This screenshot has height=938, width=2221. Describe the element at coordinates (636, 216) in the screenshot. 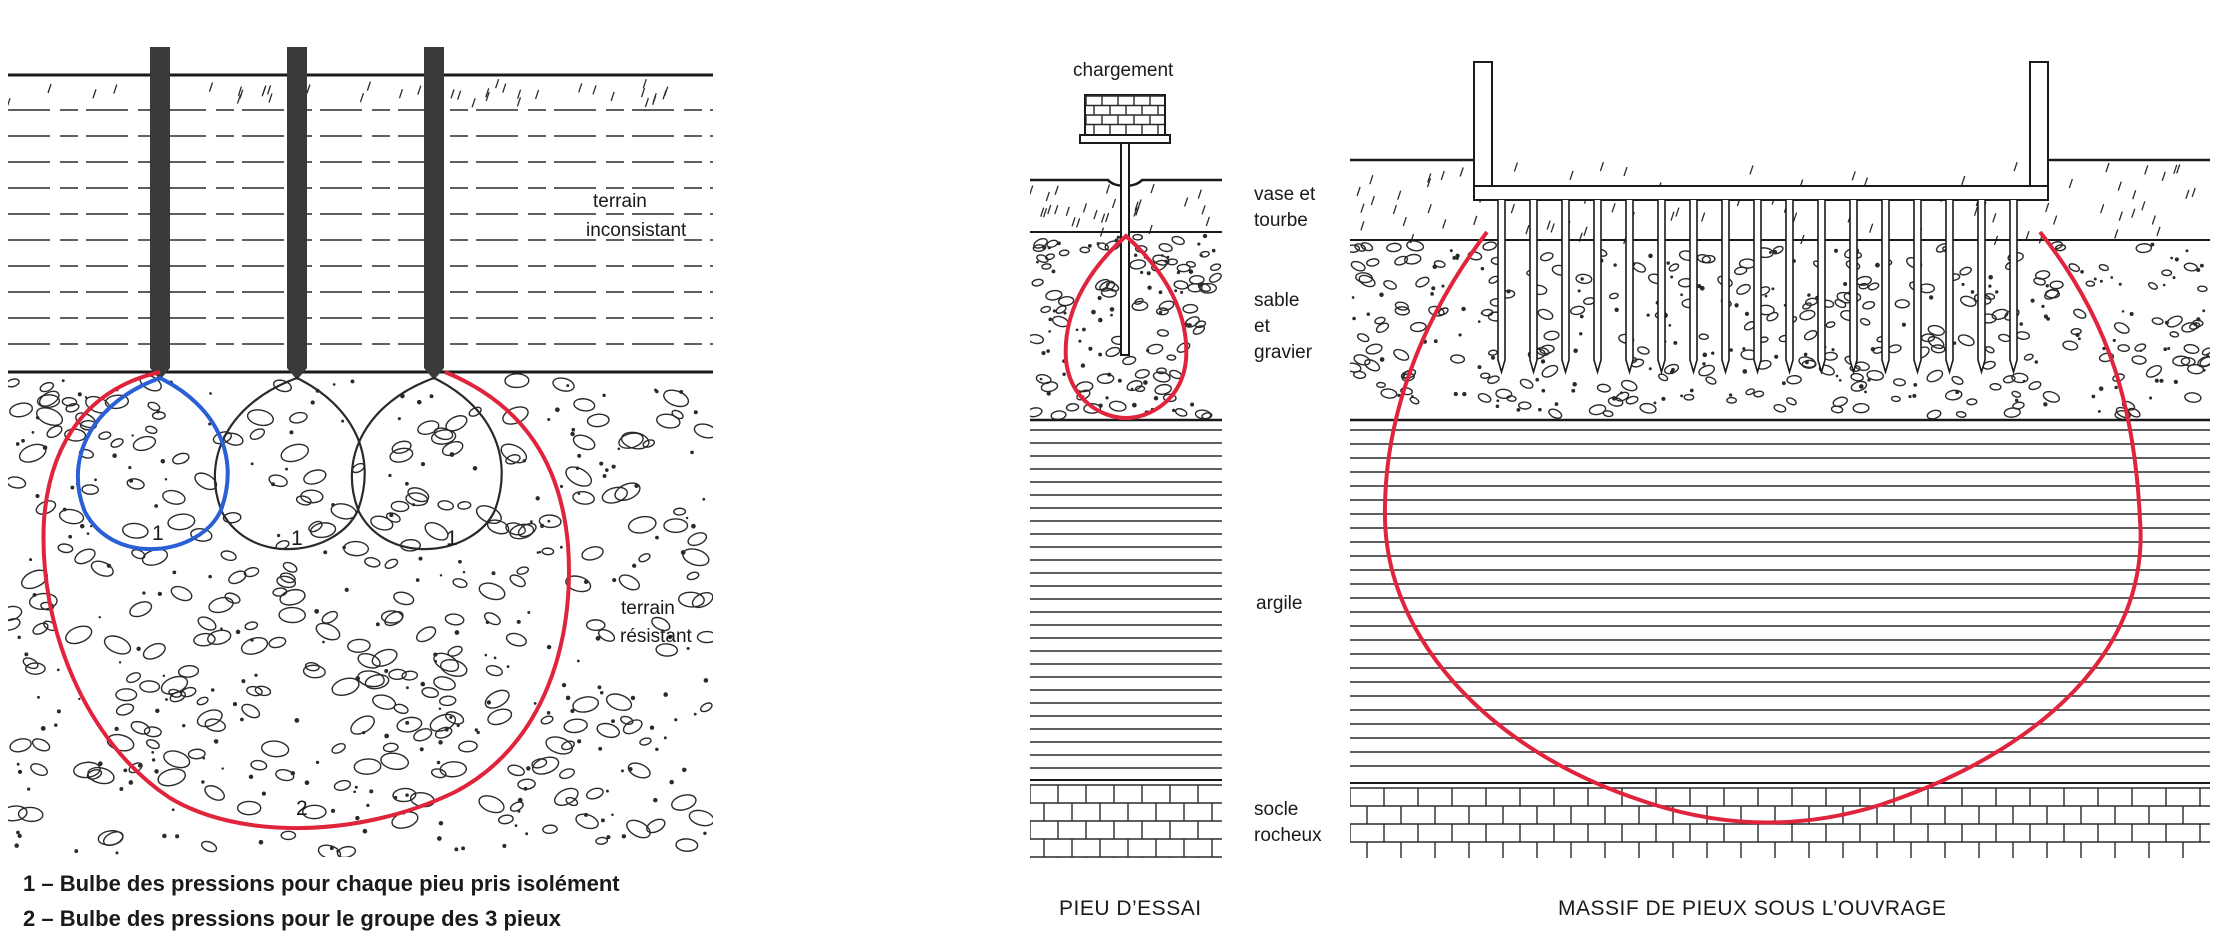

I see `svg-text: terrain inconsistant` at that location.